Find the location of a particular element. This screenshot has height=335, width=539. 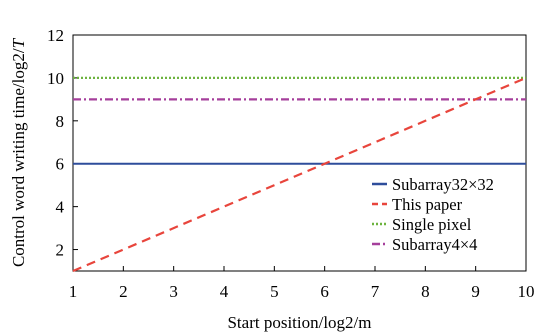

y-tick-label: 10 is located at coordinates (55, 78).